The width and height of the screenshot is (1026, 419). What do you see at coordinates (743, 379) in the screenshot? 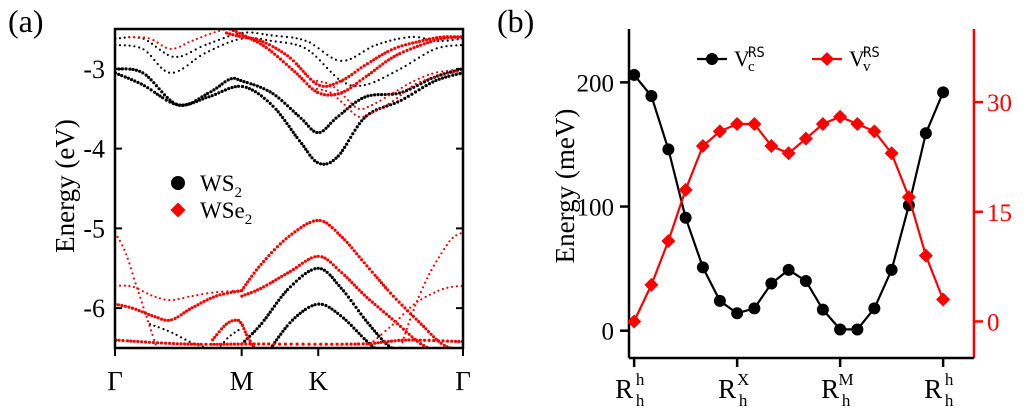
I see `x-tick-label-superscript: X` at bounding box center [743, 379].